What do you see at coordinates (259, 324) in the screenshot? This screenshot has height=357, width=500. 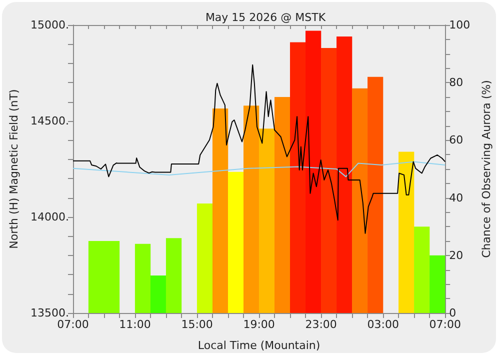 I see `x-tick-label: 19:00` at bounding box center [259, 324].